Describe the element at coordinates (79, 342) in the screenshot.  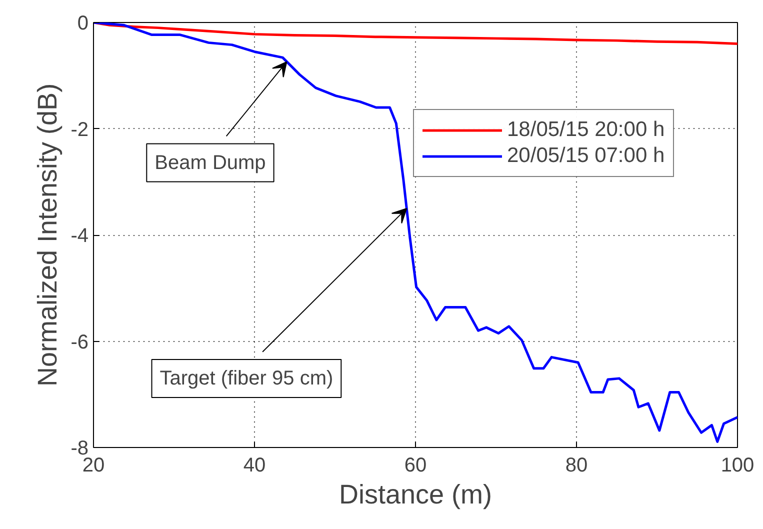
I see `y-tick-label: -6` at that location.